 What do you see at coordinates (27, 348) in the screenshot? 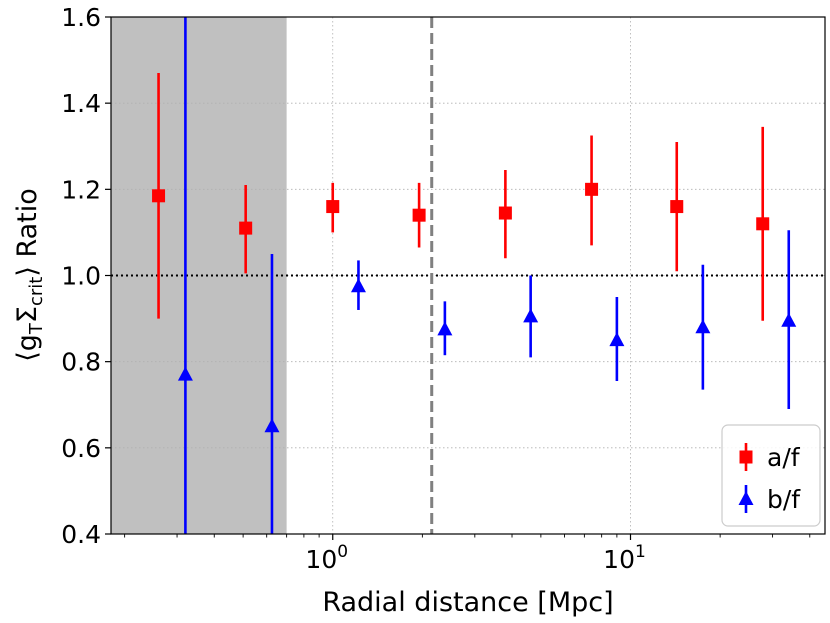
I see `y-label-prefix: ⟨g` at bounding box center [27, 348].